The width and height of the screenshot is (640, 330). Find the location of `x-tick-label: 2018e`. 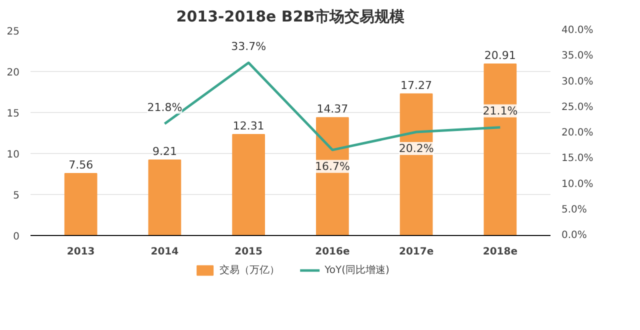

x-tick-label: 2018e is located at coordinates (500, 252).